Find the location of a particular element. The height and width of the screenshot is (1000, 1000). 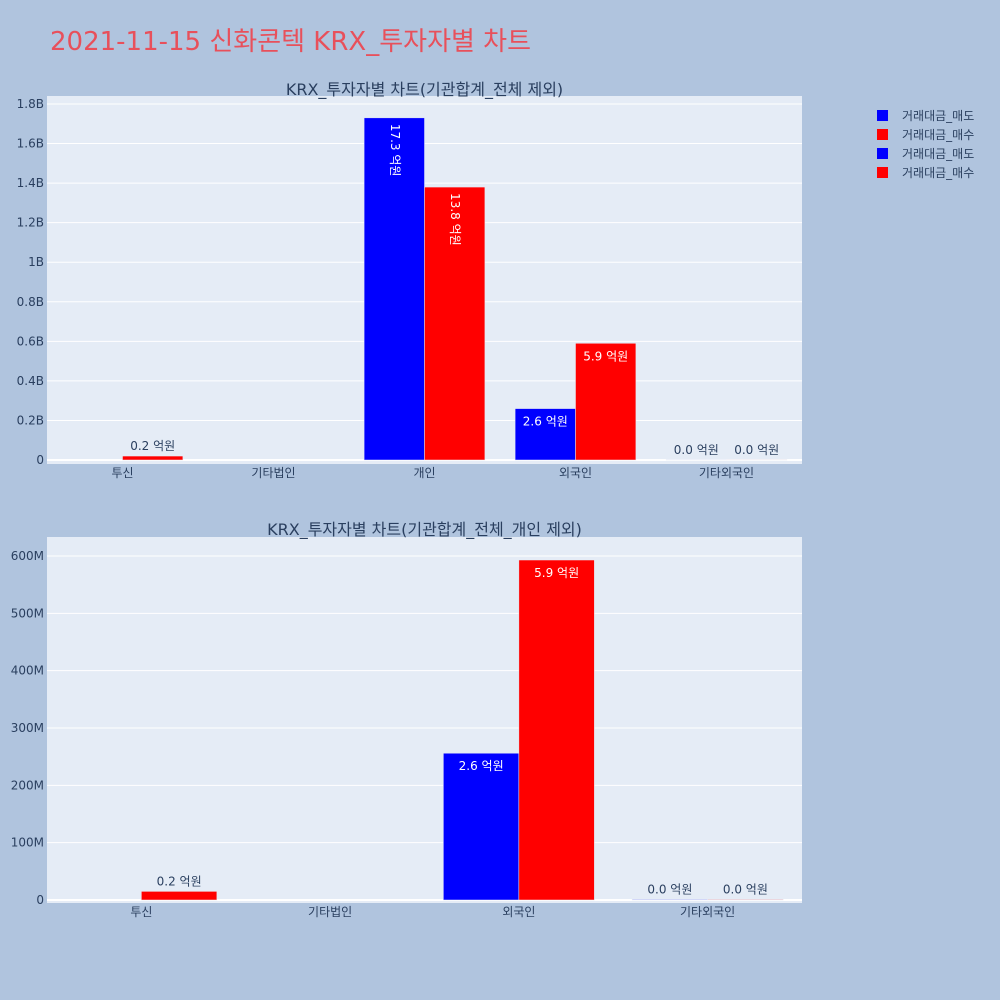

x-tick-label: 개인 is located at coordinates (424, 473).